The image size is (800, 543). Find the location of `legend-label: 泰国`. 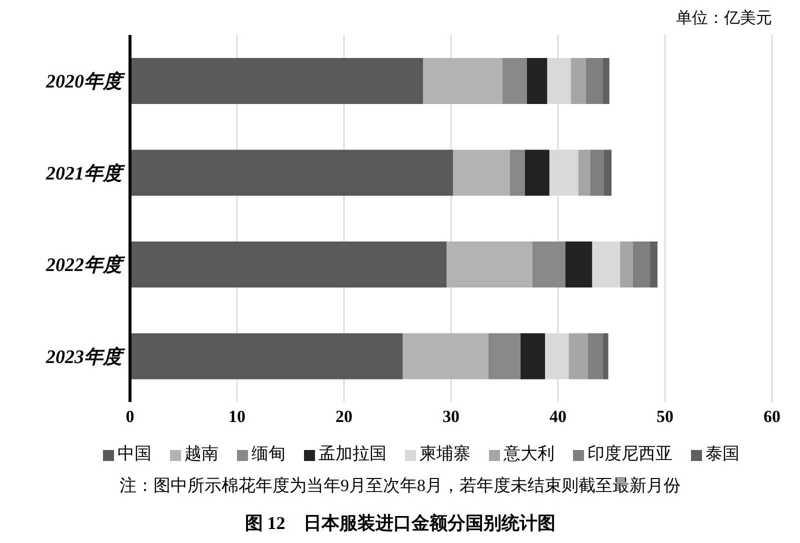

legend-label: 泰国 is located at coordinates (723, 453).